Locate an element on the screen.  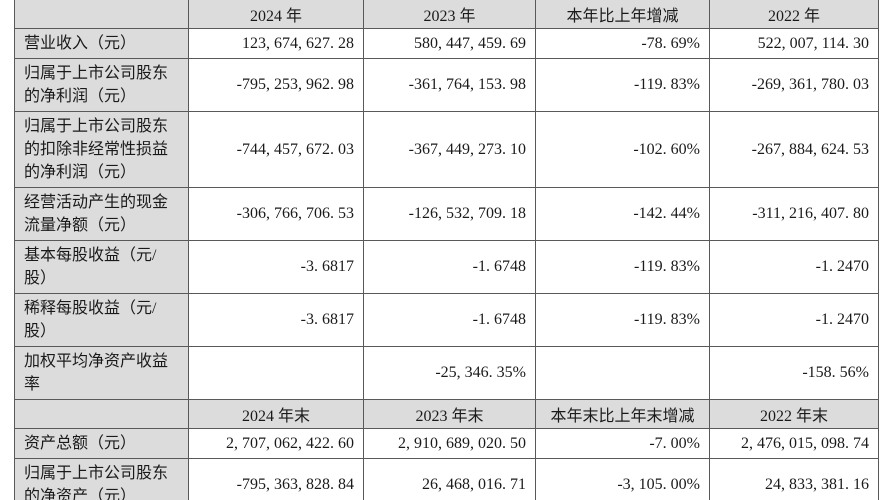
cell-total-assets-2024: 2, 707, 062, 422. 60 is located at coordinates (276, 443).